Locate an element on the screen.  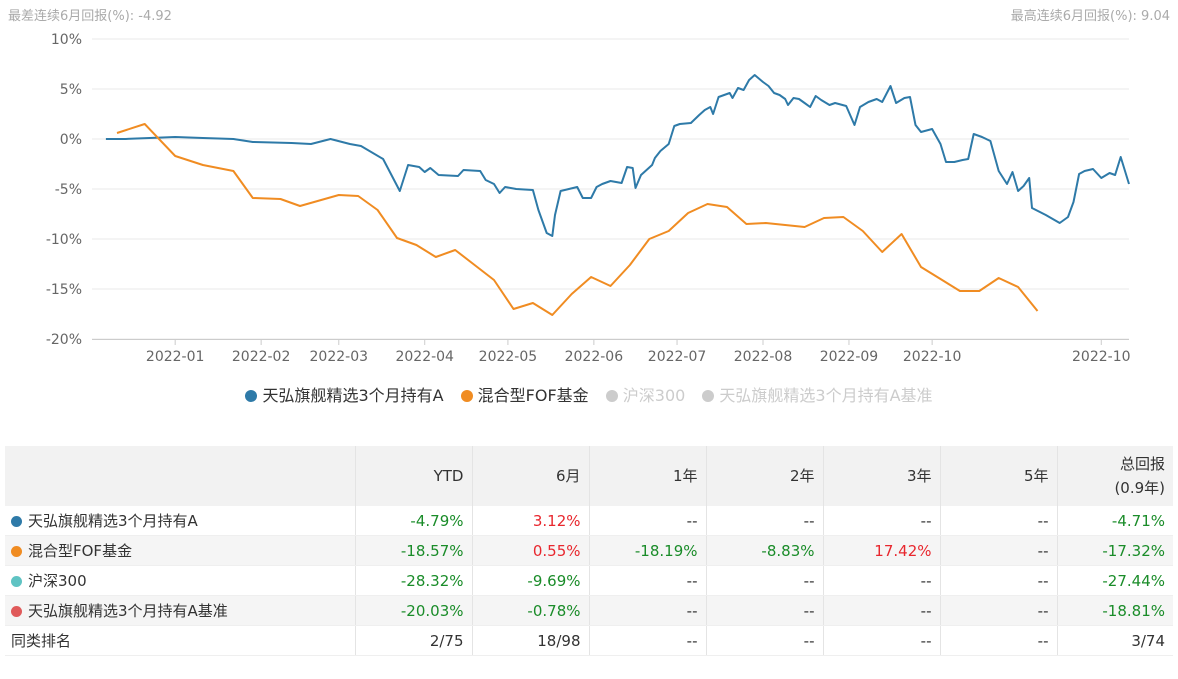
y-tick-label: -5% is located at coordinates (68, 190).